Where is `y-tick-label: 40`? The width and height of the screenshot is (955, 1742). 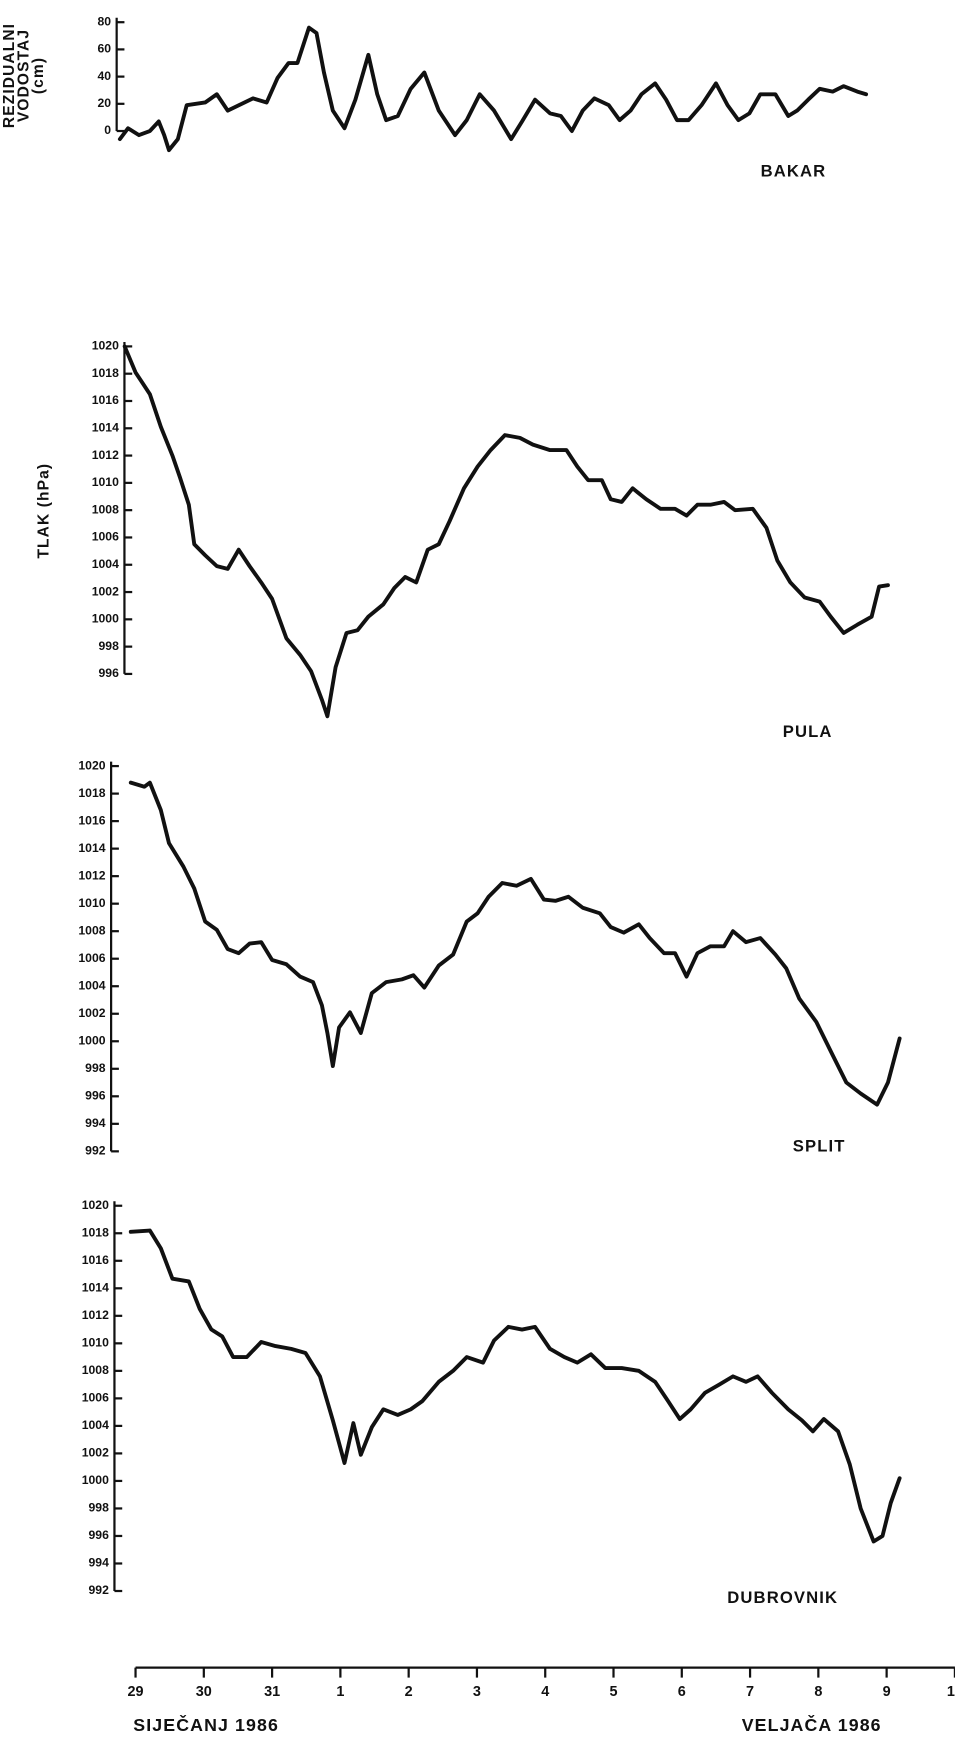
y-tick-label: 40 is located at coordinates (105, 76).